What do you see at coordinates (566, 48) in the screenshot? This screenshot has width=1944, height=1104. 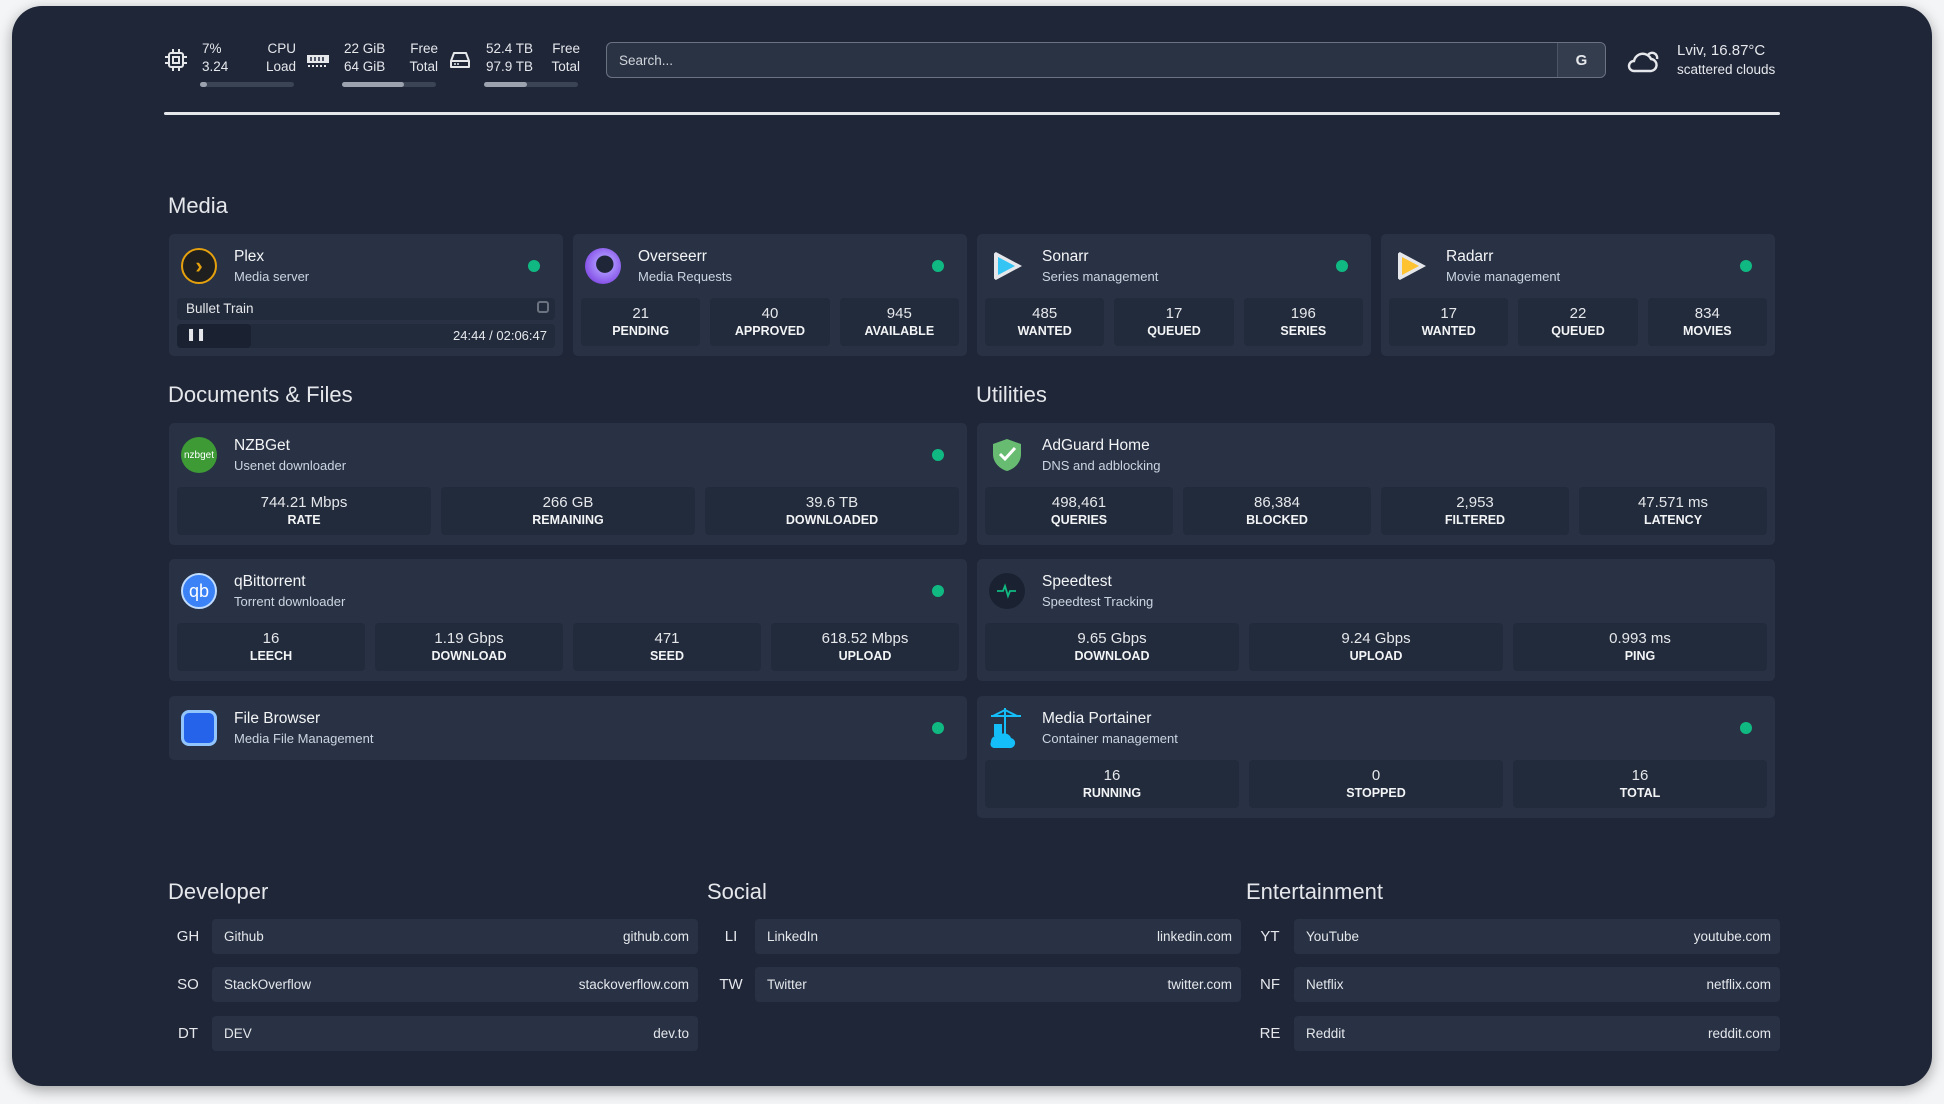 I see `free-label: Free` at bounding box center [566, 48].